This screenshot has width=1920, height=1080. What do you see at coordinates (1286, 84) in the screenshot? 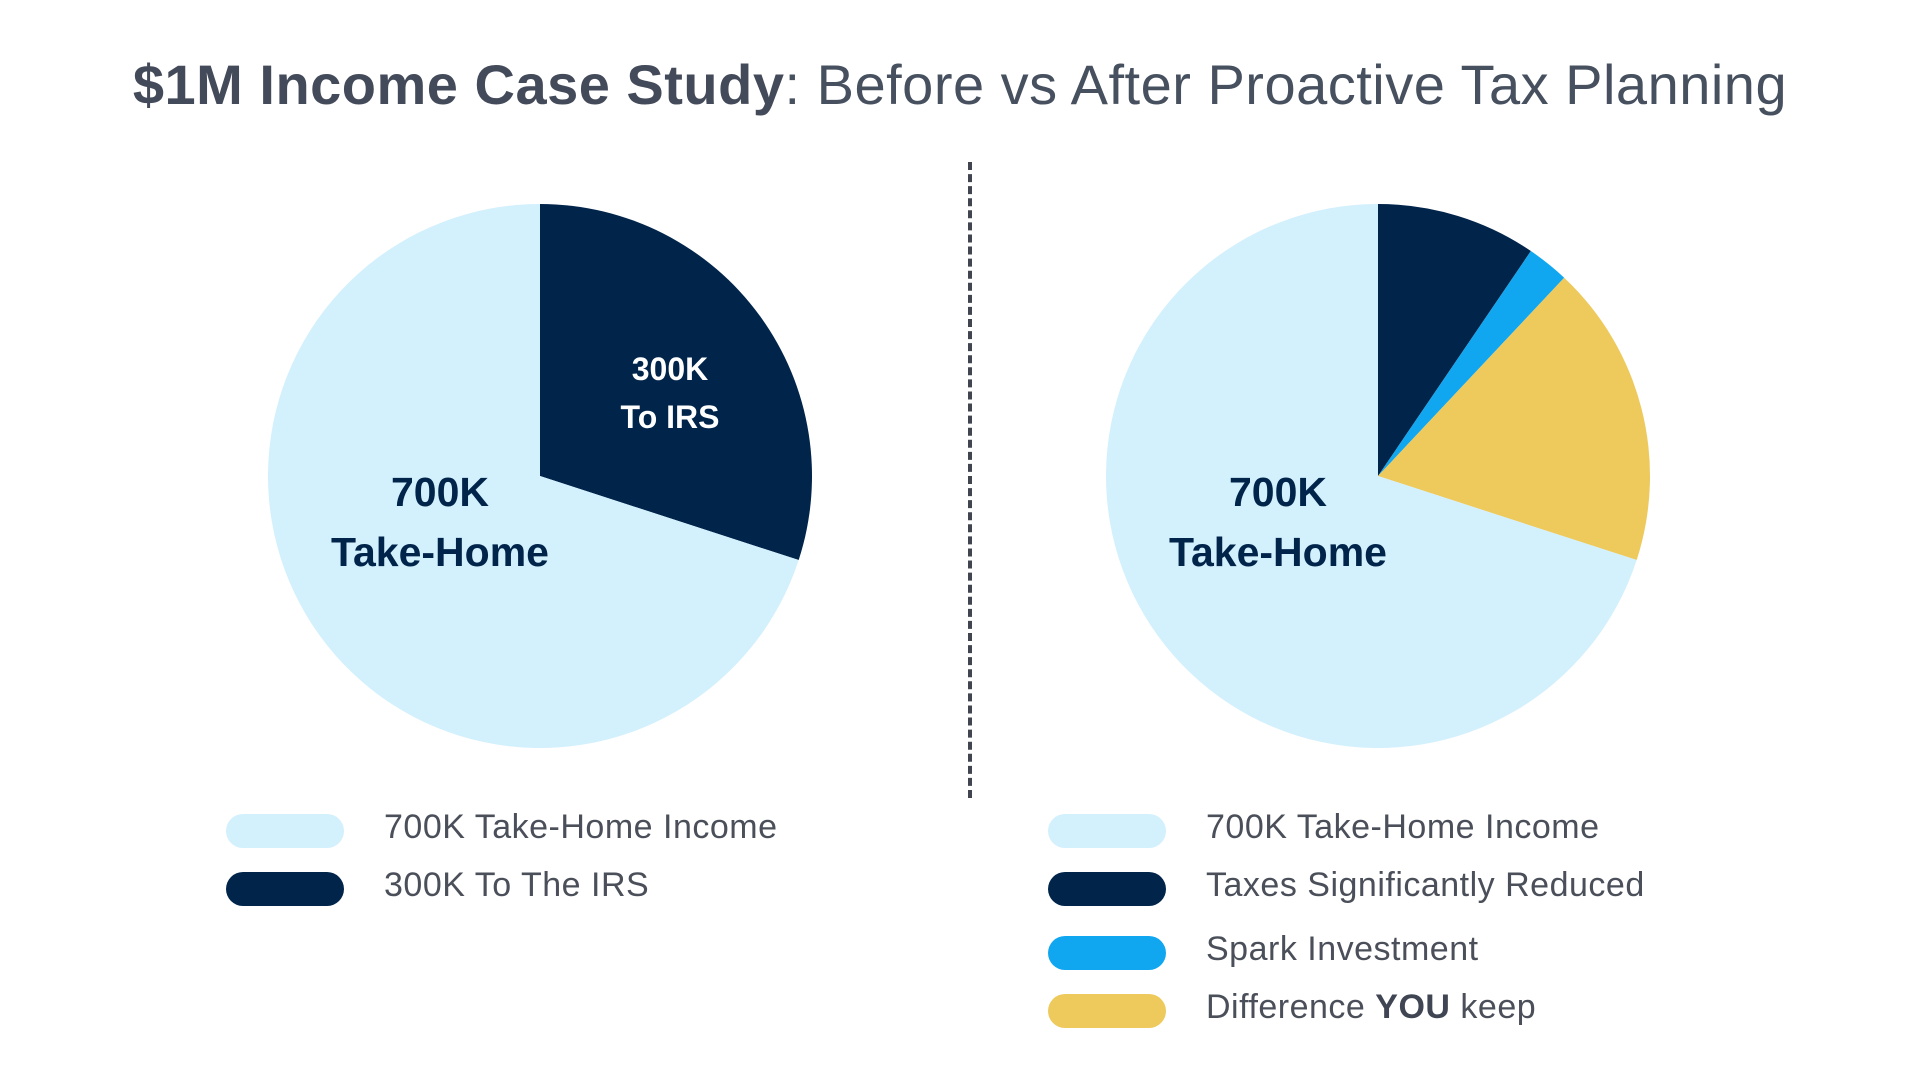
I see `title-rest: : Before vs After Proactive Tax Planning` at bounding box center [1286, 84].